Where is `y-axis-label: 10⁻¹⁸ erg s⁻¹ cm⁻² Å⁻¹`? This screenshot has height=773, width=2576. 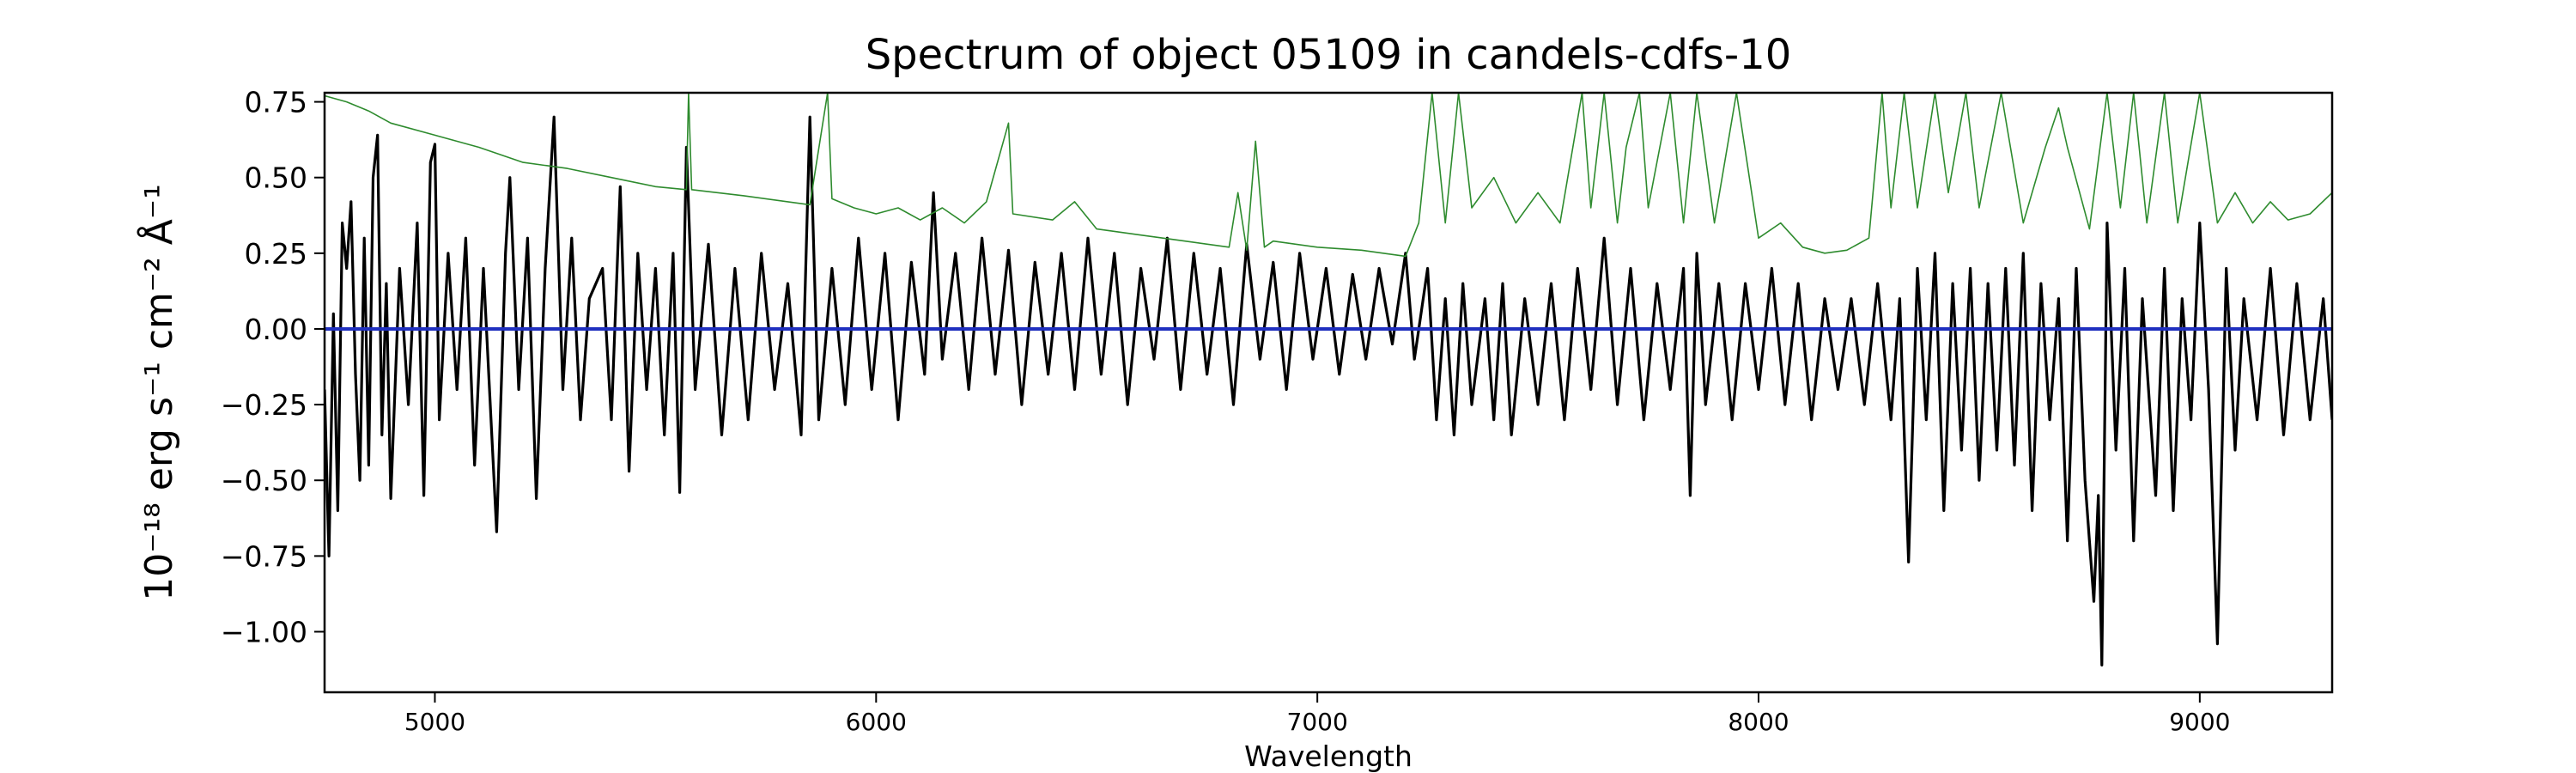 y-axis-label: 10⁻¹⁸ erg s⁻¹ cm⁻² Å⁻¹ is located at coordinates (159, 392).